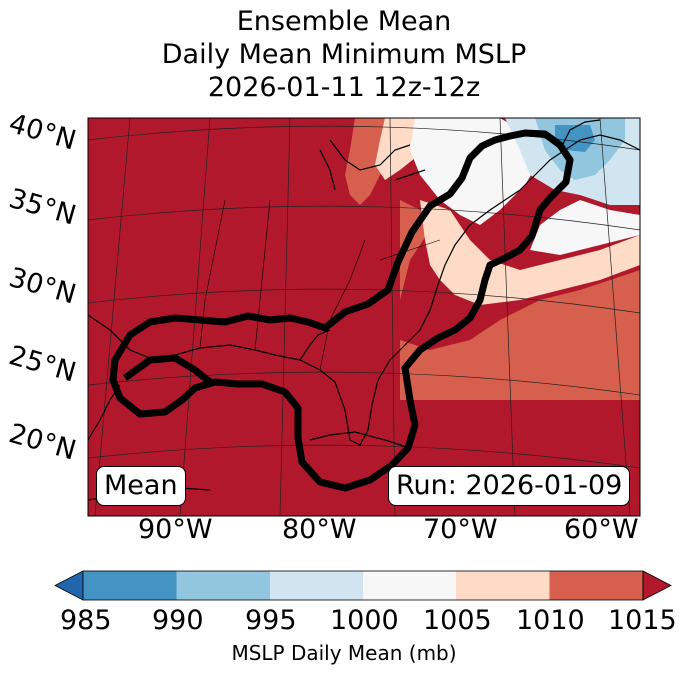 The width and height of the screenshot is (688, 674). I want to click on colorbar-tick-995: 995, so click(271, 620).